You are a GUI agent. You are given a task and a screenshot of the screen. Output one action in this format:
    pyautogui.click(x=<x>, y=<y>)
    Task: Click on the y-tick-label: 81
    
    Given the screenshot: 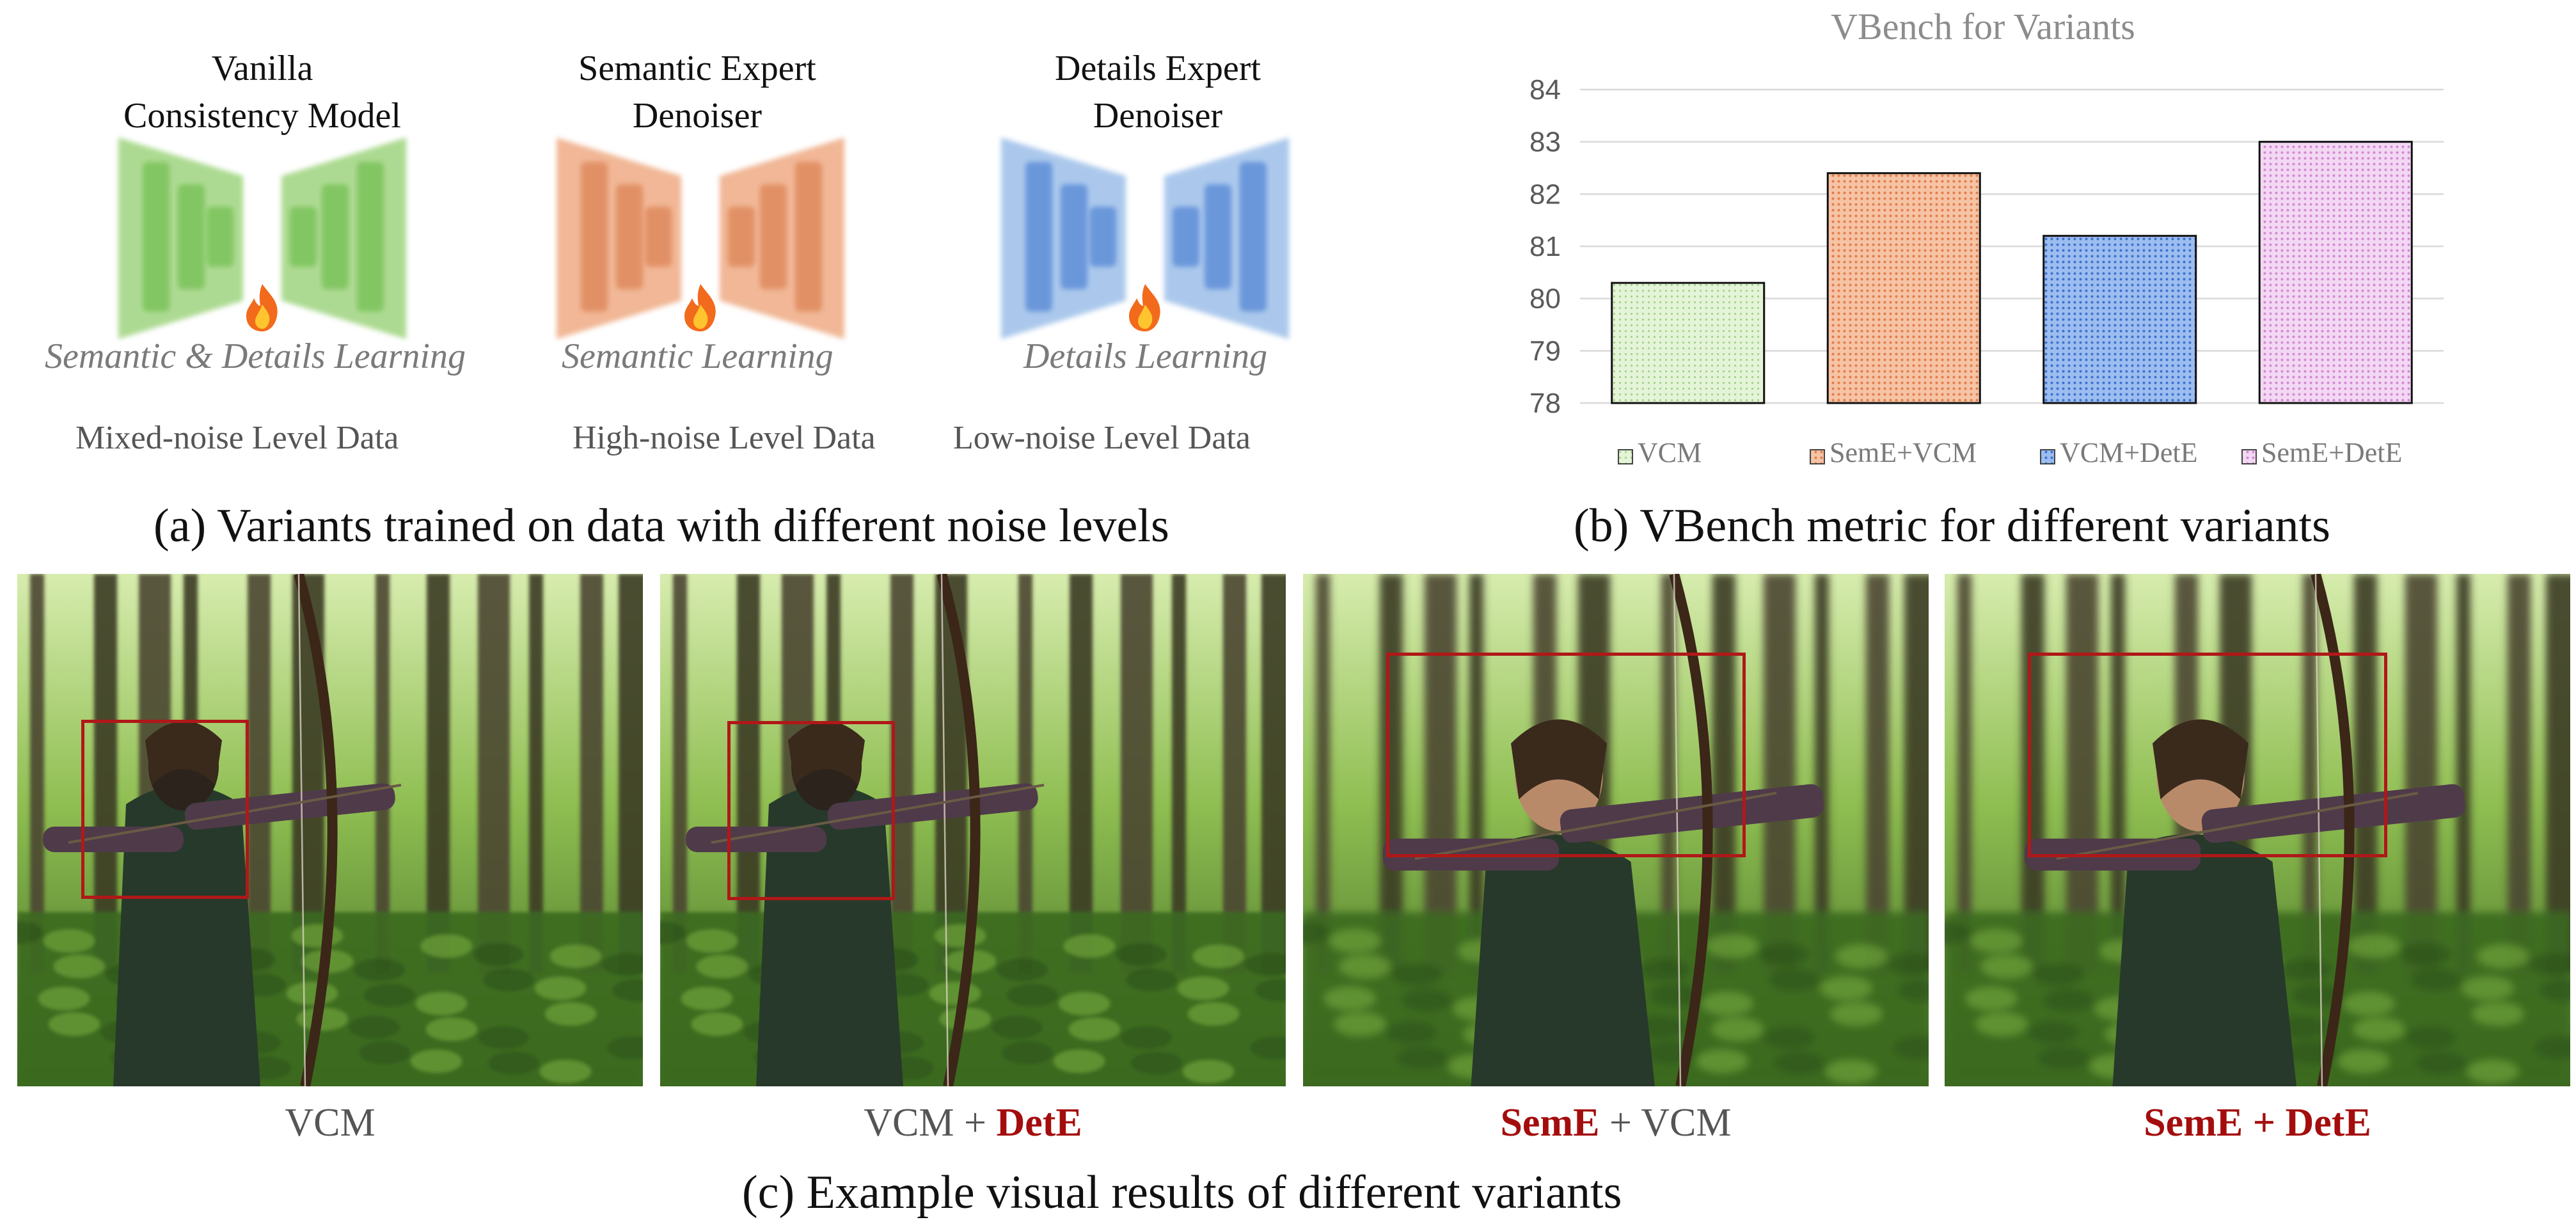 What is the action you would take?
    pyautogui.click(x=1545, y=246)
    